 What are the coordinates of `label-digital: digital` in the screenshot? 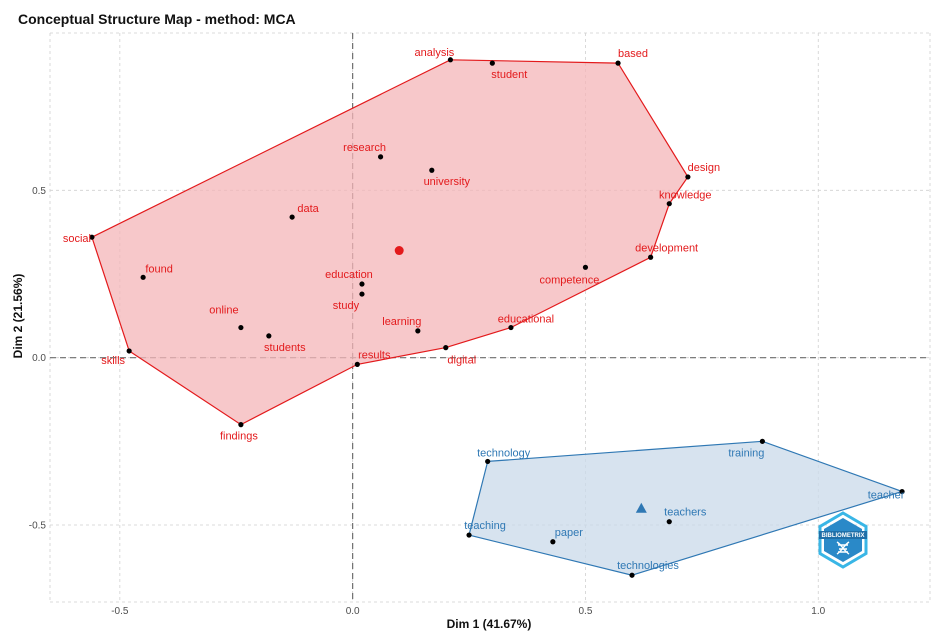 It's located at (461, 361).